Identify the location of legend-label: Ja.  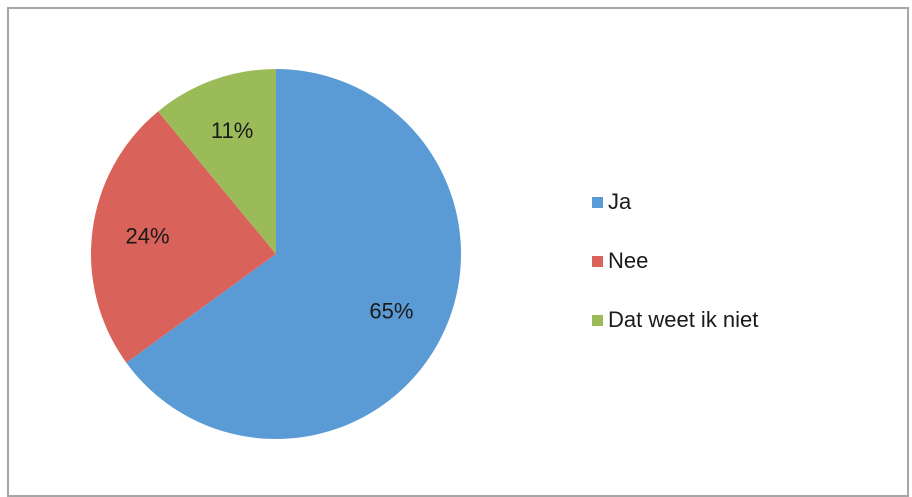
(620, 201).